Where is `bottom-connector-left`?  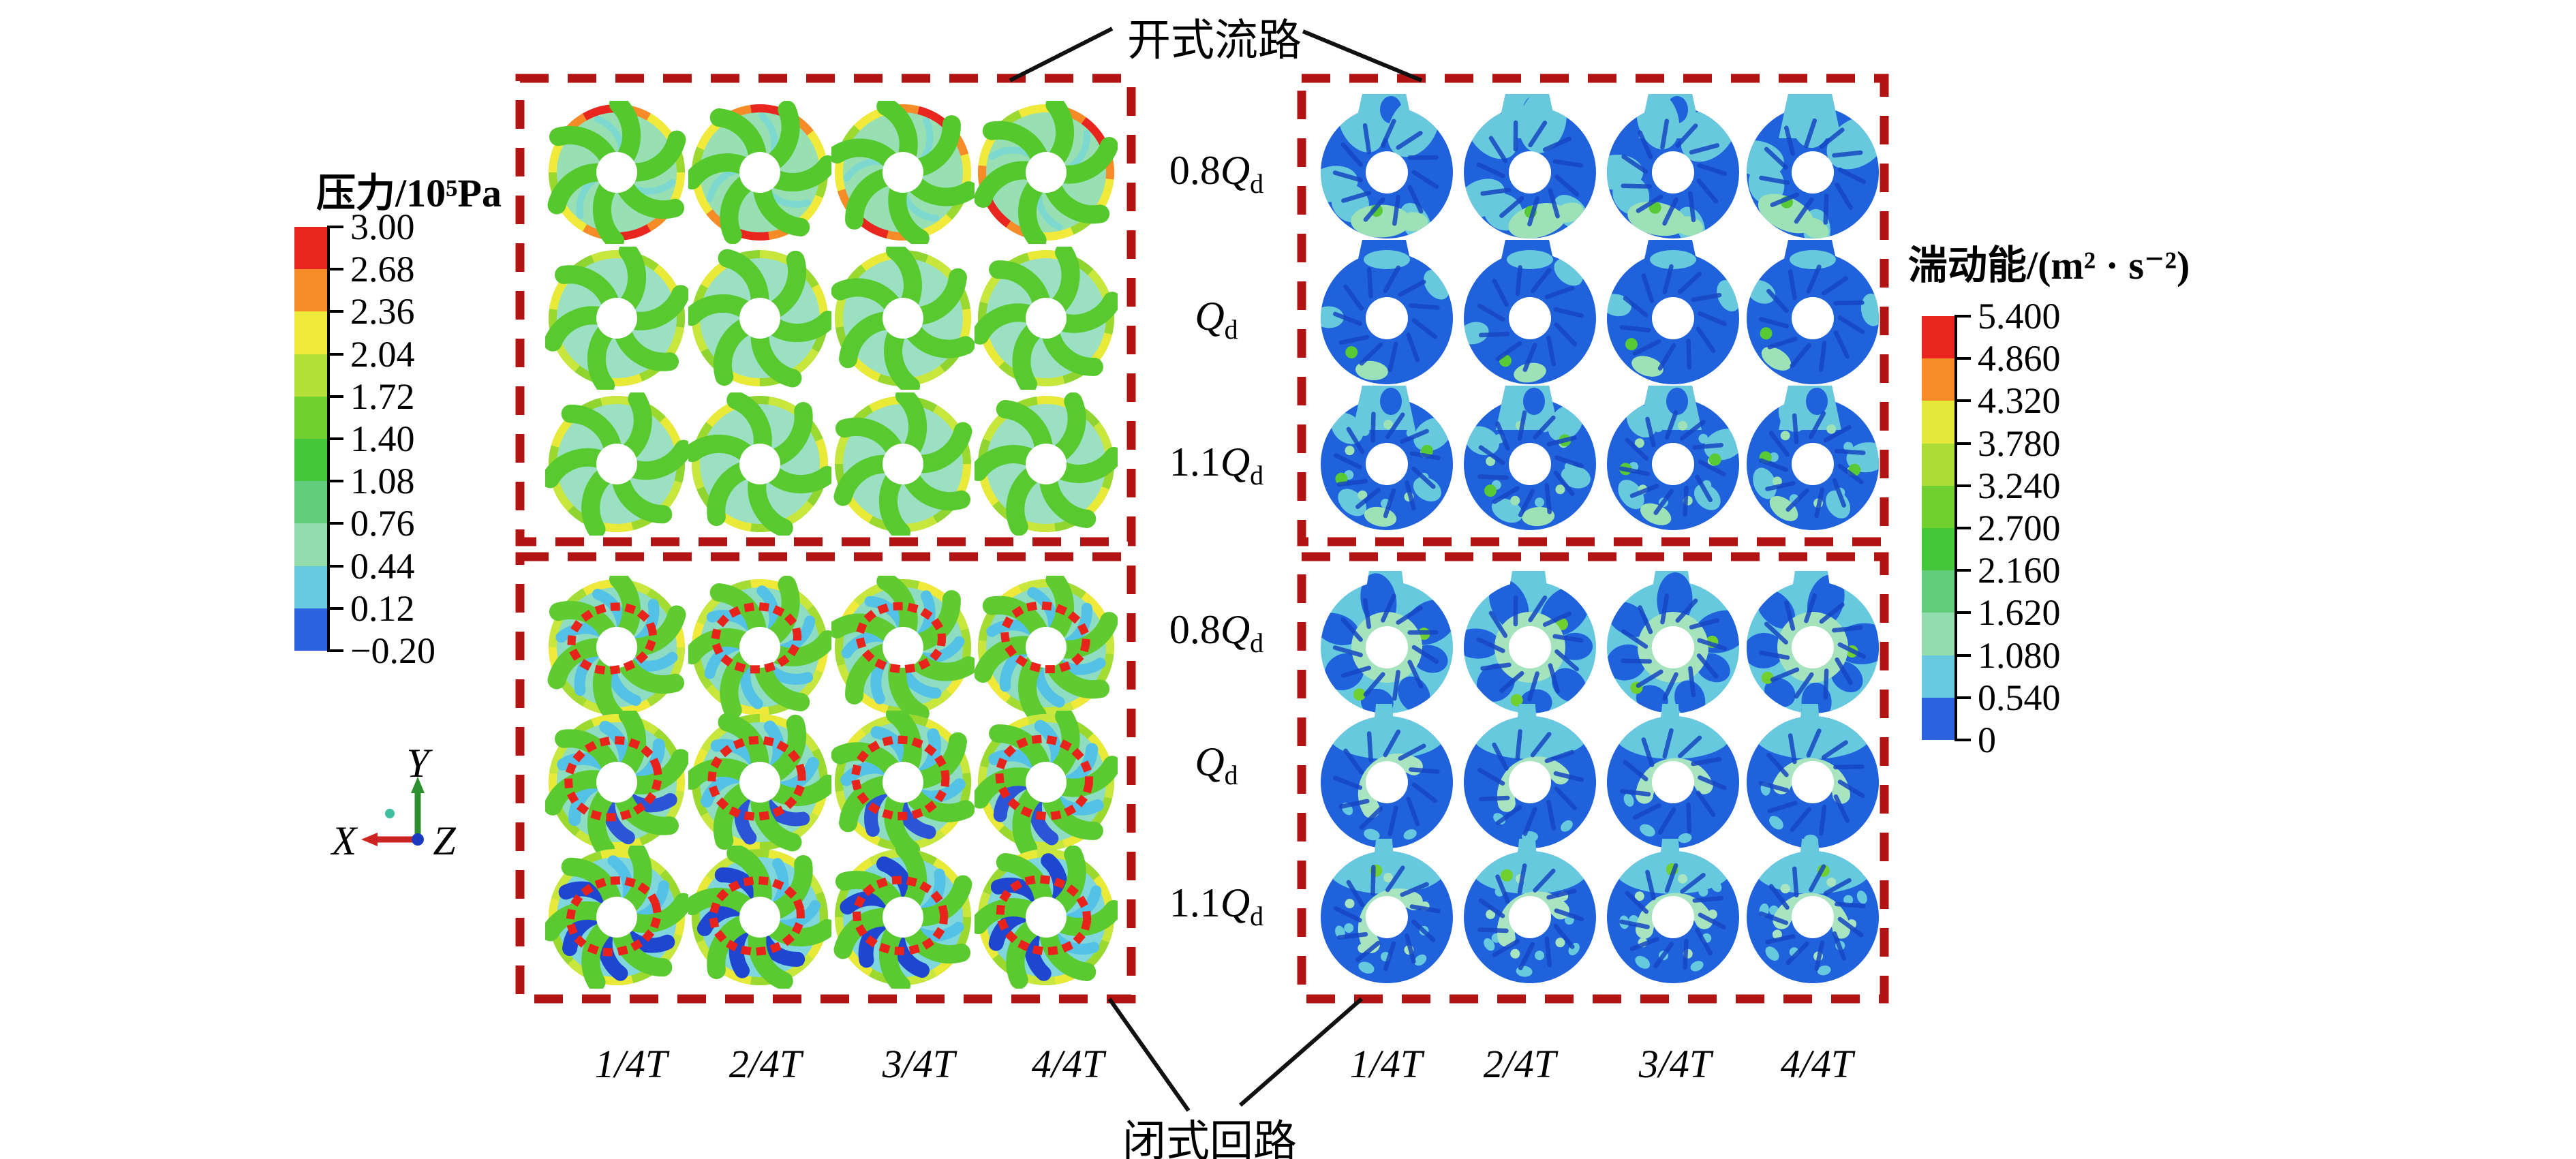 bottom-connector-left is located at coordinates (1149, 1055).